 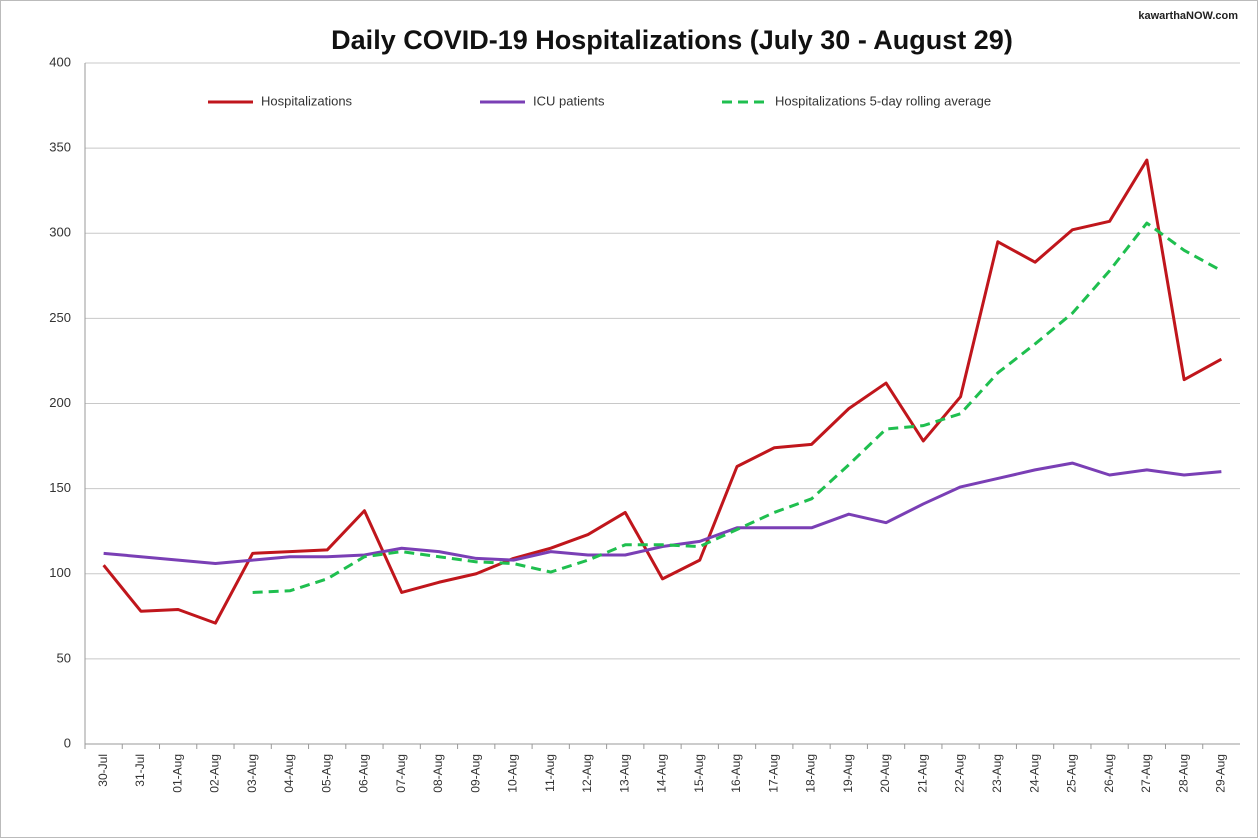 I want to click on x-tick-label: 19-Aug, so click(x=848, y=773).